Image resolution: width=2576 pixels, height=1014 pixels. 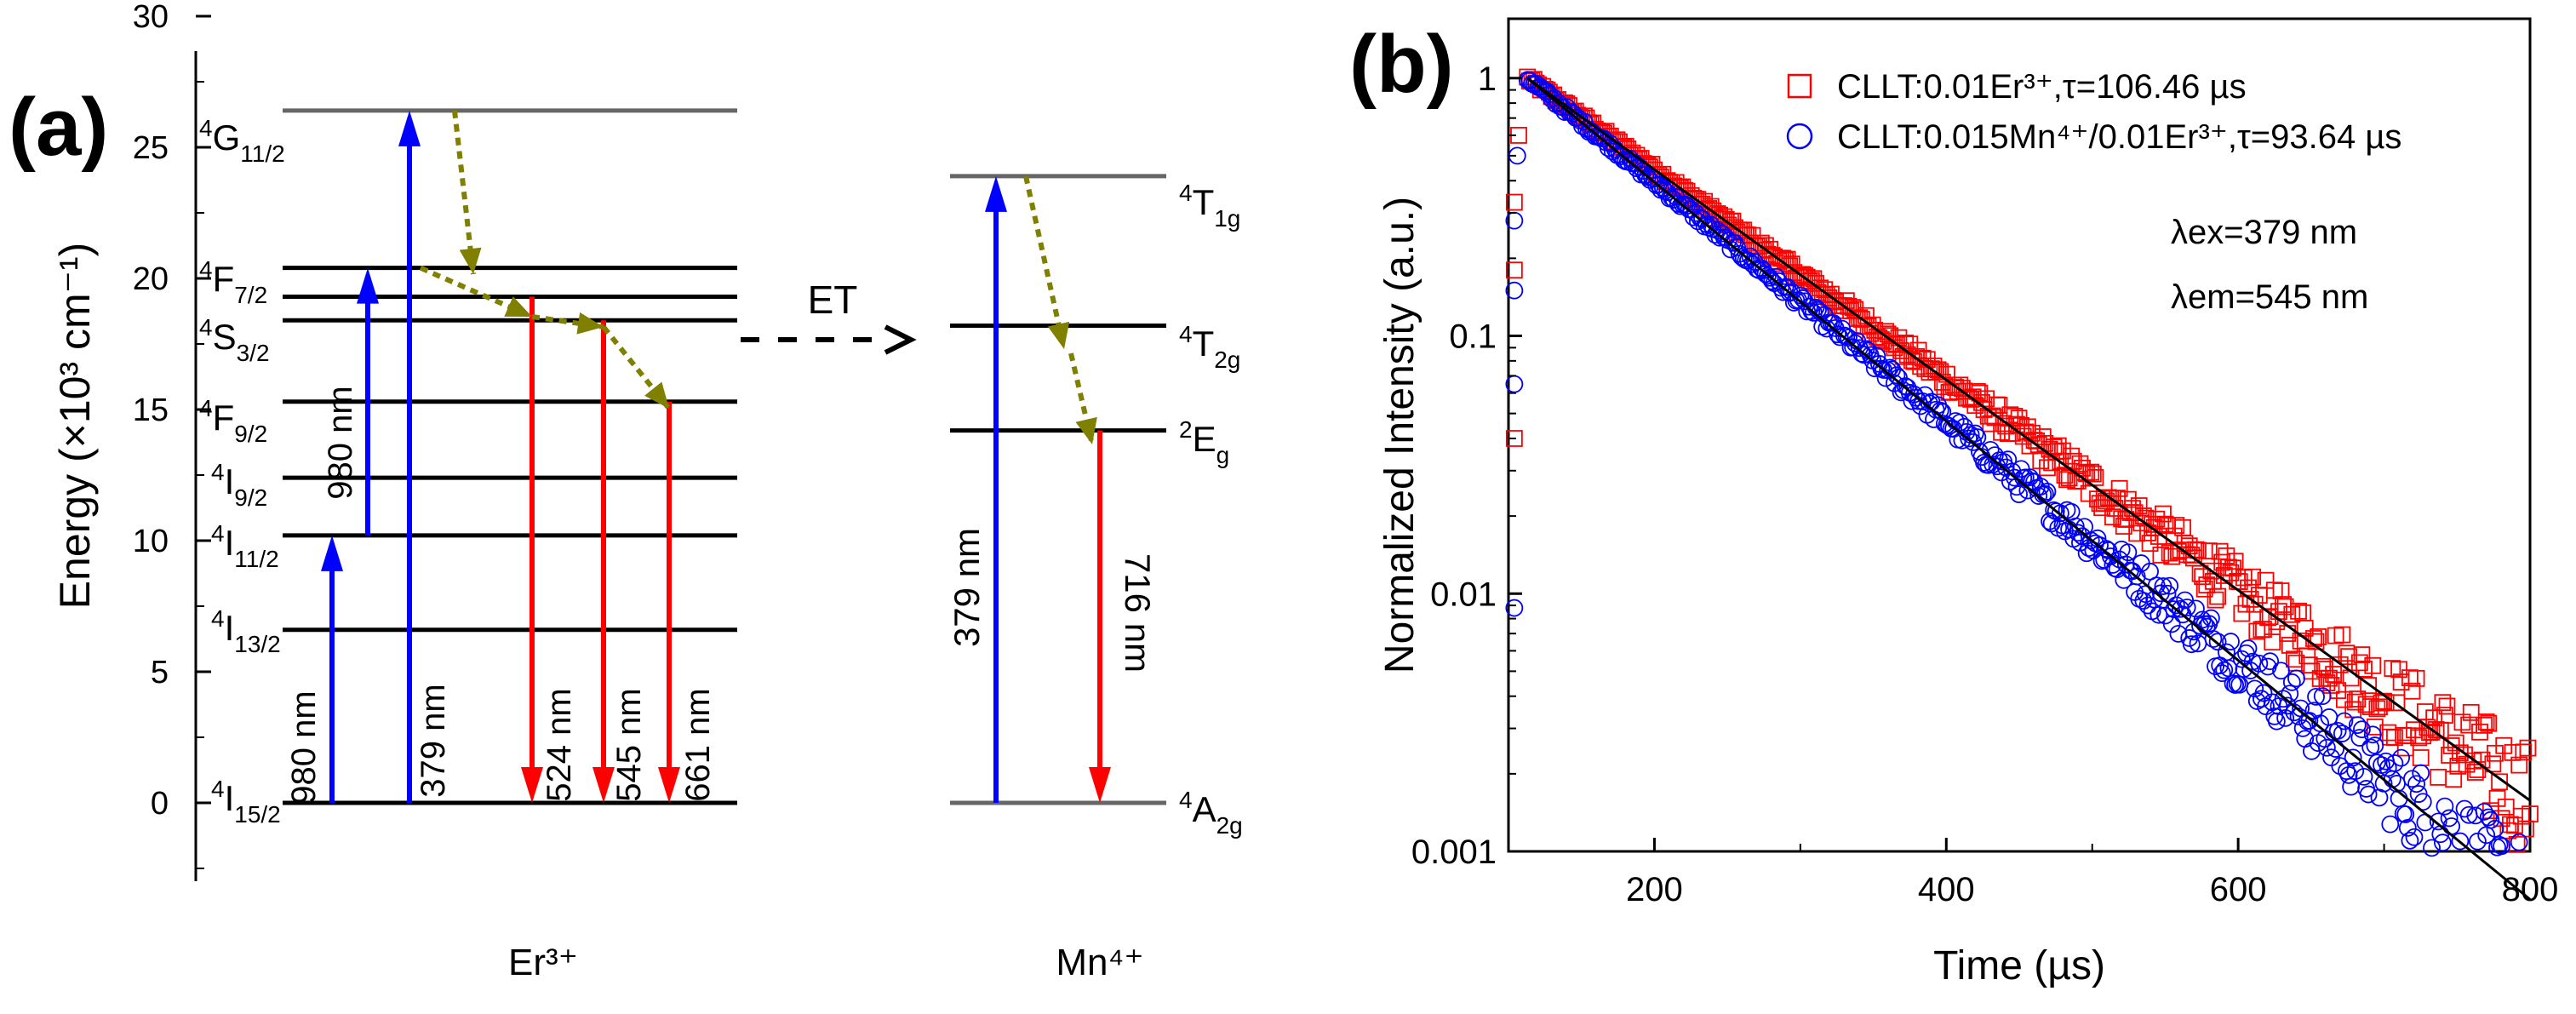 What do you see at coordinates (75, 426) in the screenshot?
I see `energy-axis-label: Energy (×10³ cm⁻¹)` at bounding box center [75, 426].